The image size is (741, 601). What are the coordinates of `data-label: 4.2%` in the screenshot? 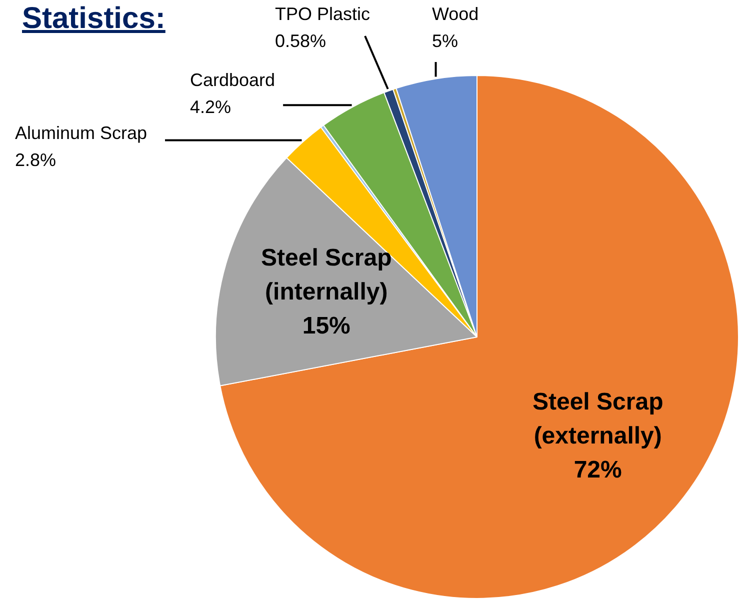 It's located at (211, 106).